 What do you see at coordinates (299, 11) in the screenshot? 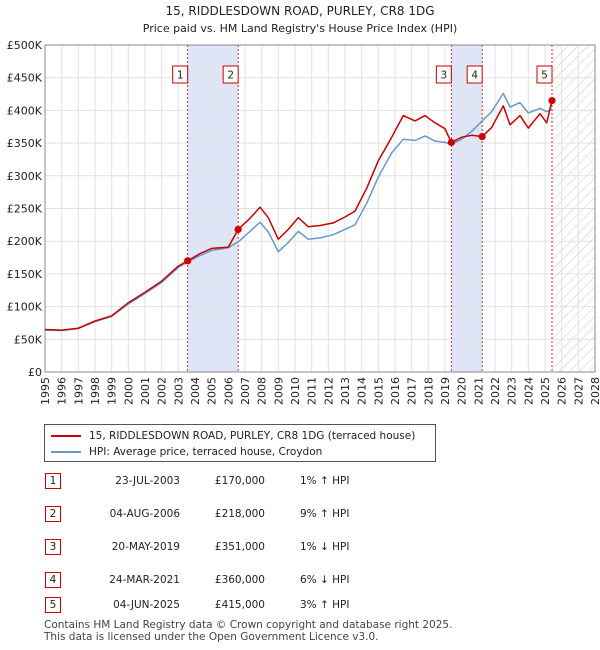
I see `chart-title: 15, RIDDLESDOWN ROAD, PURLEY, CR8 1DG` at bounding box center [299, 11].